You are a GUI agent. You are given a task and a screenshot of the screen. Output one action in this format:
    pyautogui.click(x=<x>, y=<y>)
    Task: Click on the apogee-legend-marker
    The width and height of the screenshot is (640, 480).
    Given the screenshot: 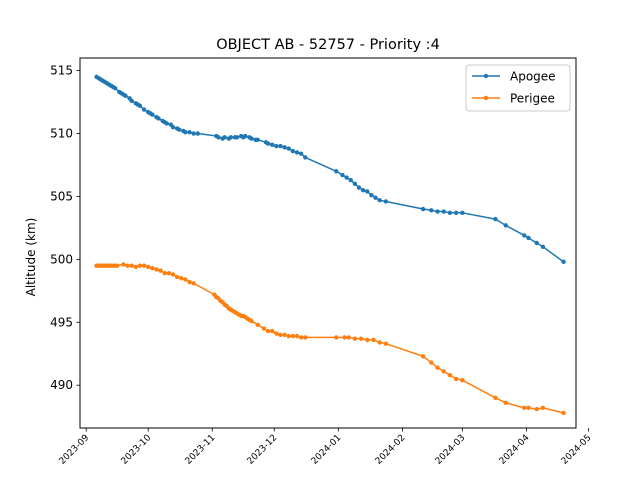 What is the action you would take?
    pyautogui.click(x=486, y=76)
    